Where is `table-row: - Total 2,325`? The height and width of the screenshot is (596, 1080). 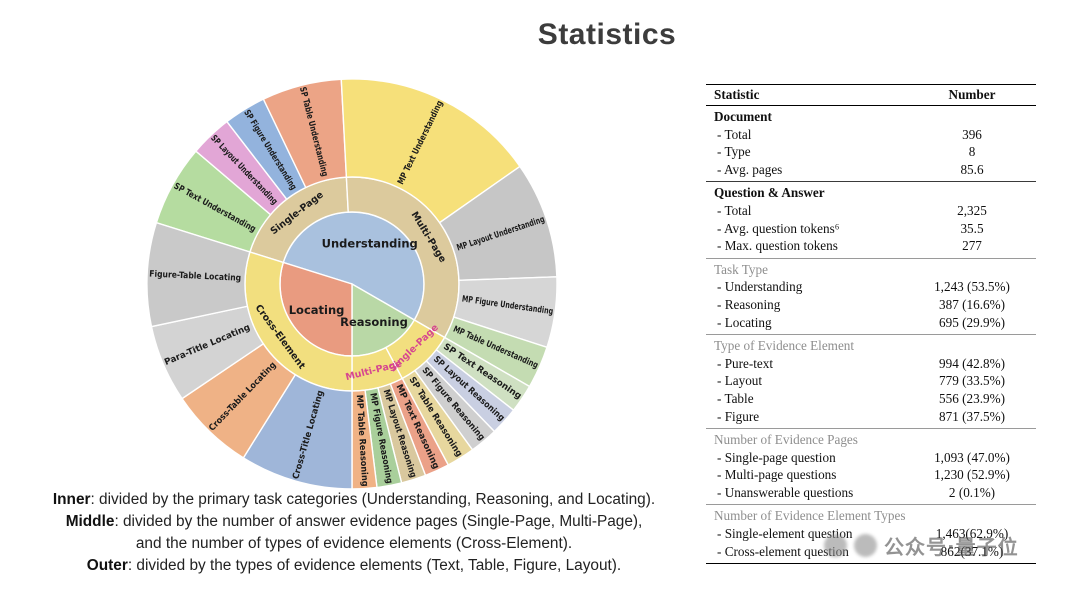
table-row: - Total 2,325 is located at coordinates (871, 211).